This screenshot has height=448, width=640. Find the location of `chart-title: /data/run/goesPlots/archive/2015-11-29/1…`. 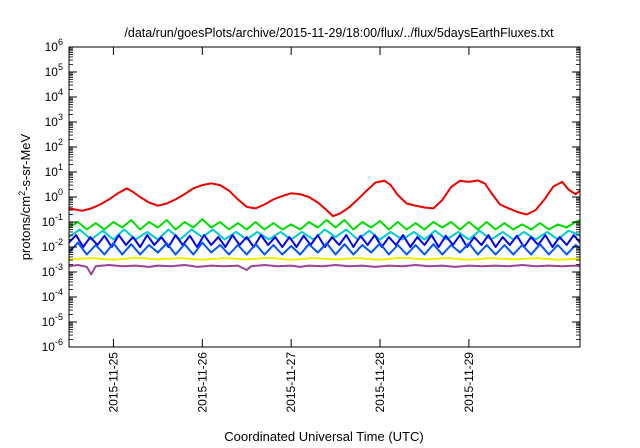

chart-title: /data/run/goesPlots/archive/2015-11-29/1… is located at coordinates (339, 33).